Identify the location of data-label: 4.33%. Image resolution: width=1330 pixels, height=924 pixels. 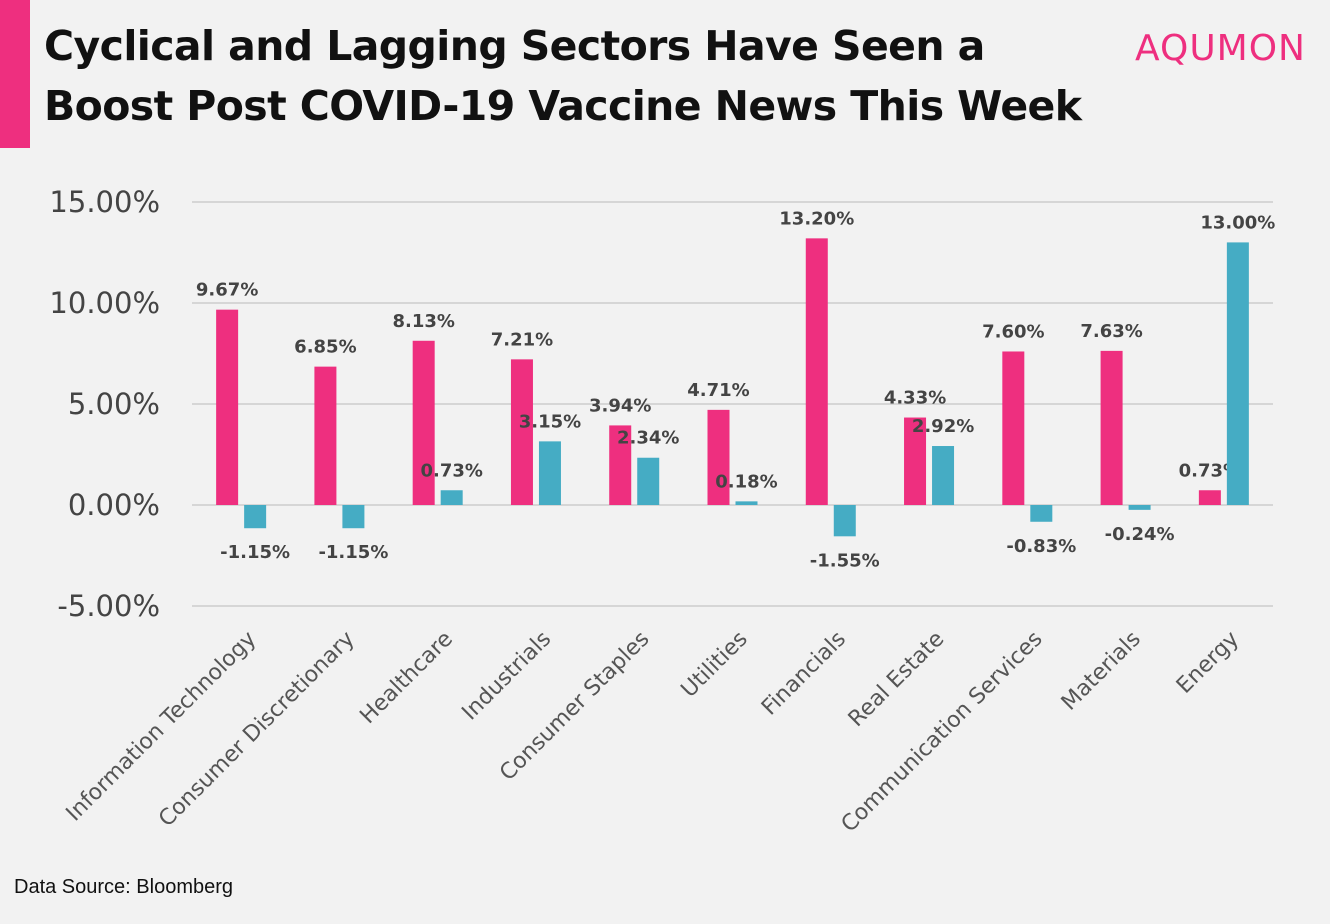
(915, 398).